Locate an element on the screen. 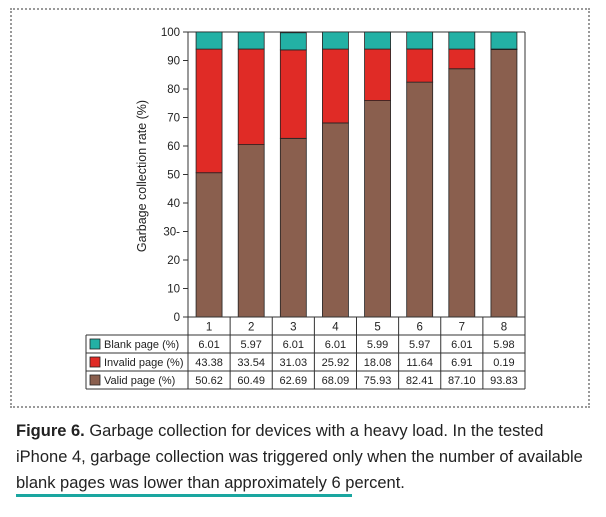 The width and height of the screenshot is (606, 517). data-label: 50.62 is located at coordinates (209, 381).